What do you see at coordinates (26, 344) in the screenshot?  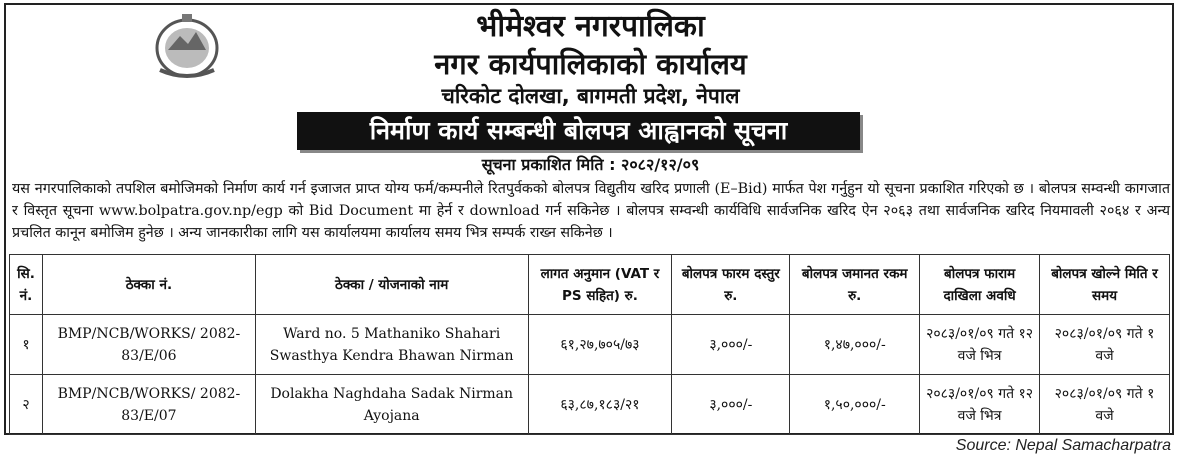 I see `cell-serial: १` at bounding box center [26, 344].